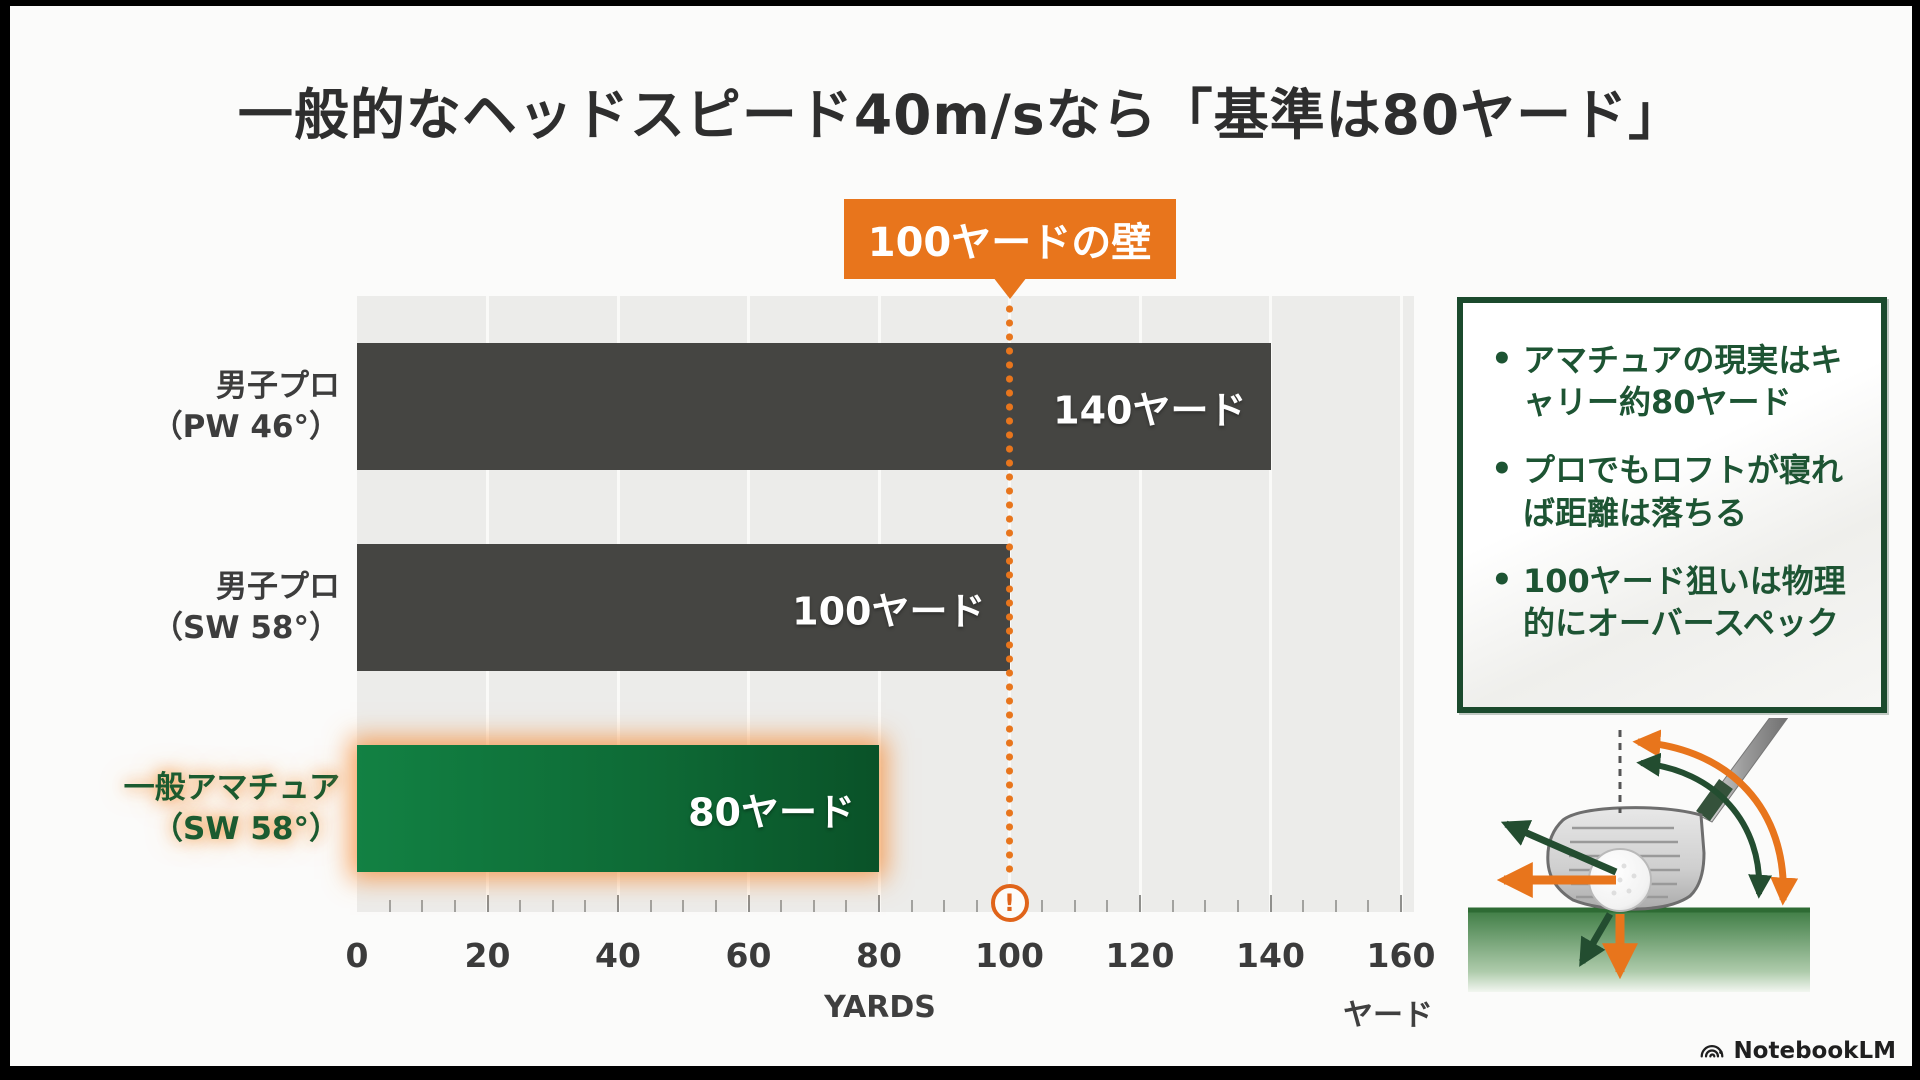 The width and height of the screenshot is (1920, 1080). Describe the element at coordinates (1596, 939) in the screenshot. I see `arrow-spin-green` at that location.